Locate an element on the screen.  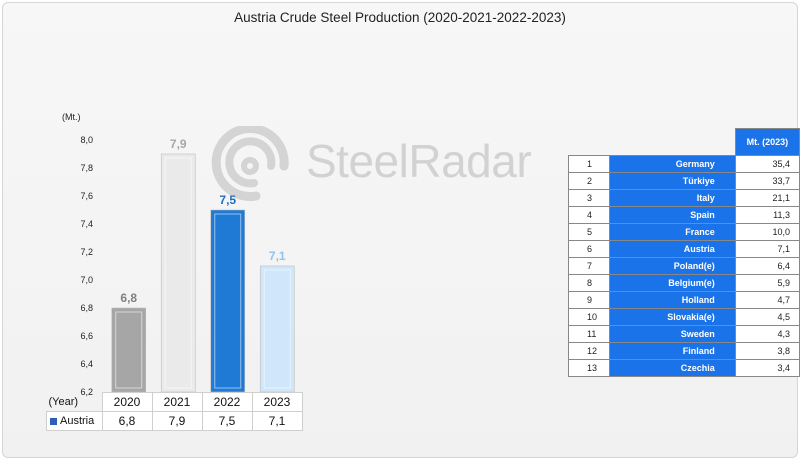
ranking-row: 13 Czechia 3,4 is located at coordinates (683, 368).